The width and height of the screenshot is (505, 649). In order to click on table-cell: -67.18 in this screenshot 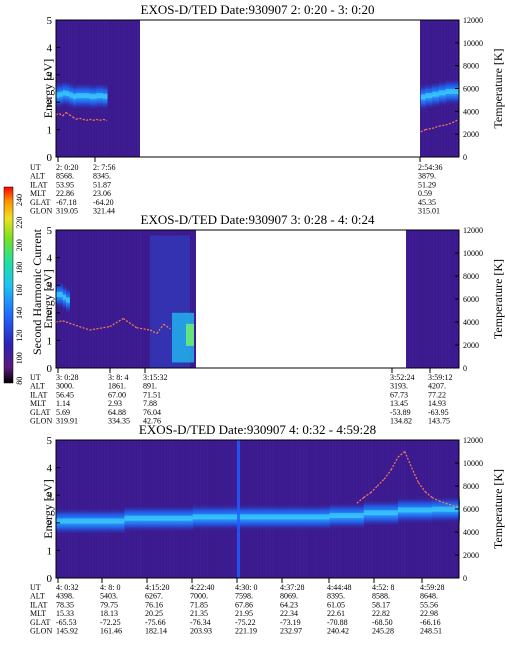, I will do `click(66, 202)`.